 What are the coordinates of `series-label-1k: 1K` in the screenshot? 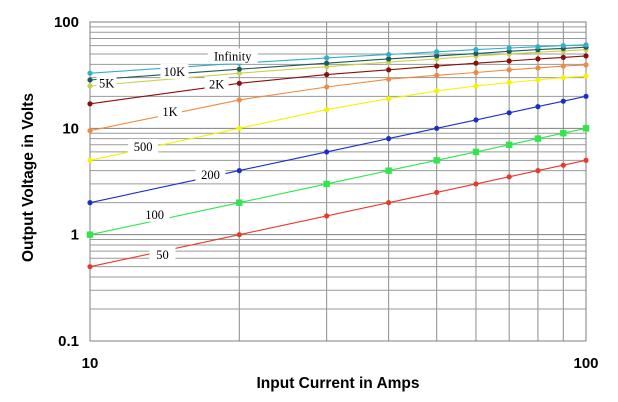 It's located at (170, 112).